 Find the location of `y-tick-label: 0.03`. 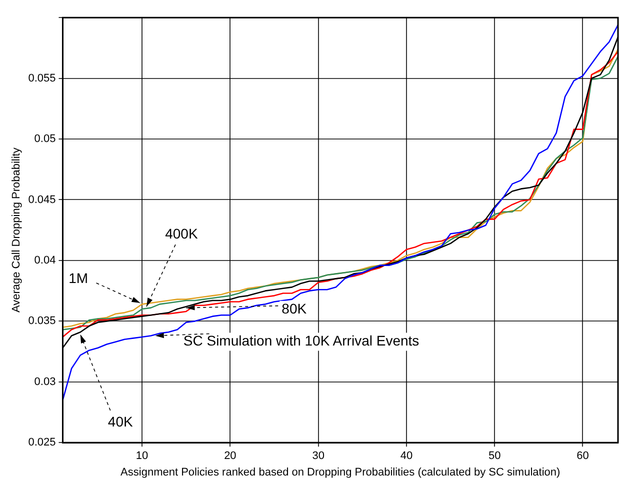

y-tick-label: 0.03 is located at coordinates (45, 382).